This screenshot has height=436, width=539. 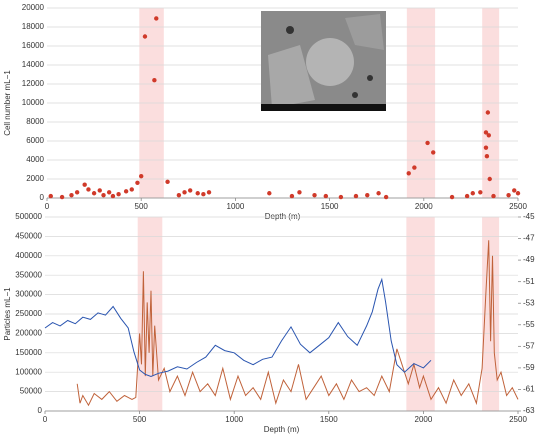 What do you see at coordinates (28, 274) in the screenshot?
I see `y-tick-label: 350000` at bounding box center [28, 274].